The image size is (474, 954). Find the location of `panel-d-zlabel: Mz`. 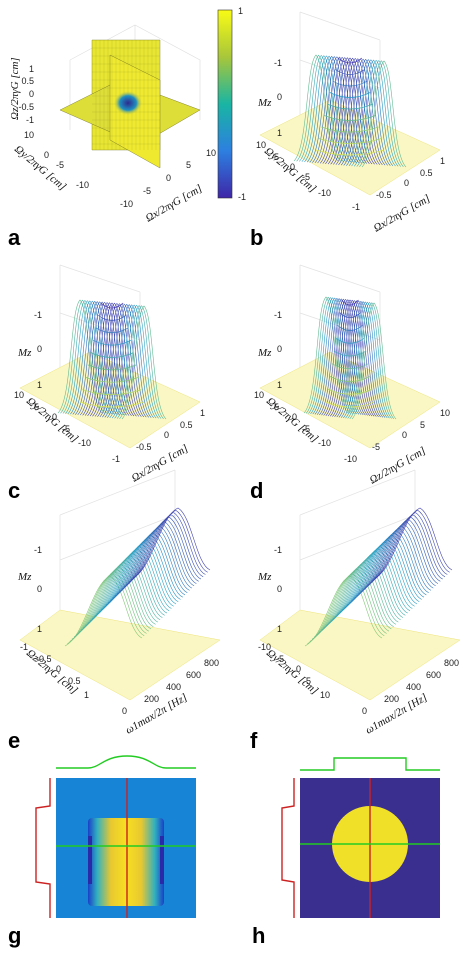

panel-d-zlabel: Mz is located at coordinates (264, 353).